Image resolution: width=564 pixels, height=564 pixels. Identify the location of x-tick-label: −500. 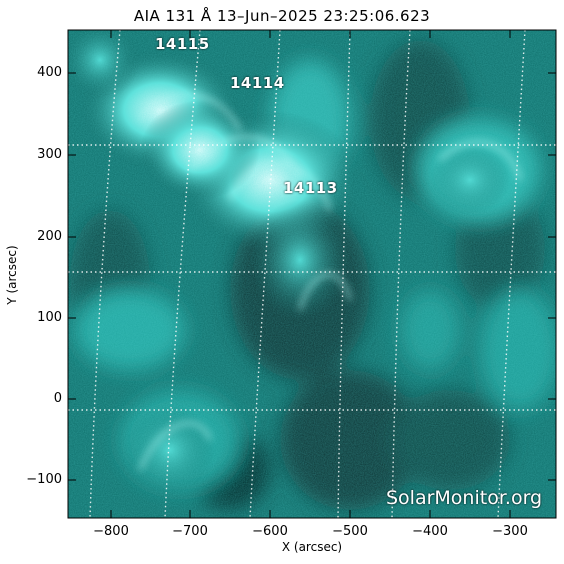
(350, 531).